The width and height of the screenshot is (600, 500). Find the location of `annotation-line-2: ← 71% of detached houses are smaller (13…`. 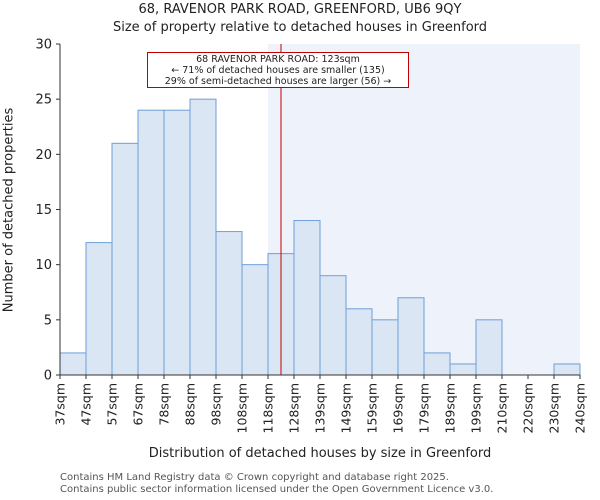

annotation-line-2: ← 71% of detached houses are smaller (13… is located at coordinates (278, 70).